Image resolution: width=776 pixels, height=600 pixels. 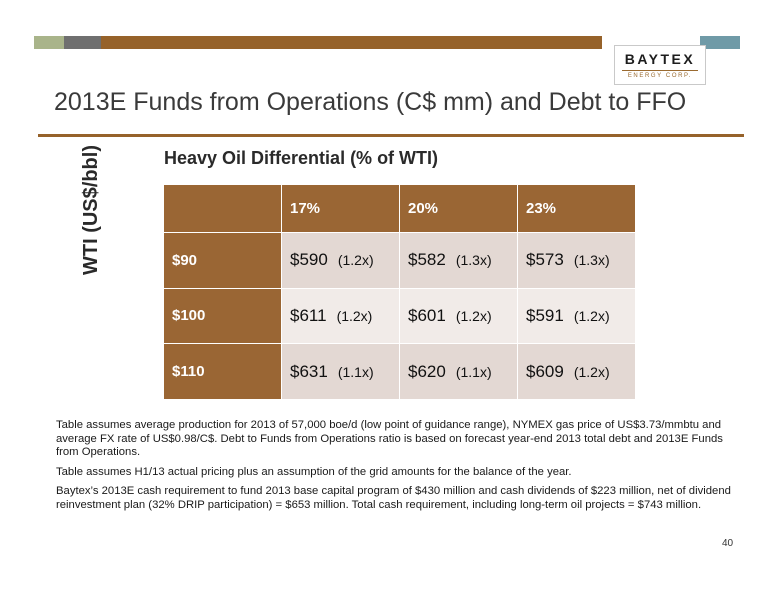 What do you see at coordinates (545, 315) in the screenshot?
I see `ffo-value: $591` at bounding box center [545, 315].